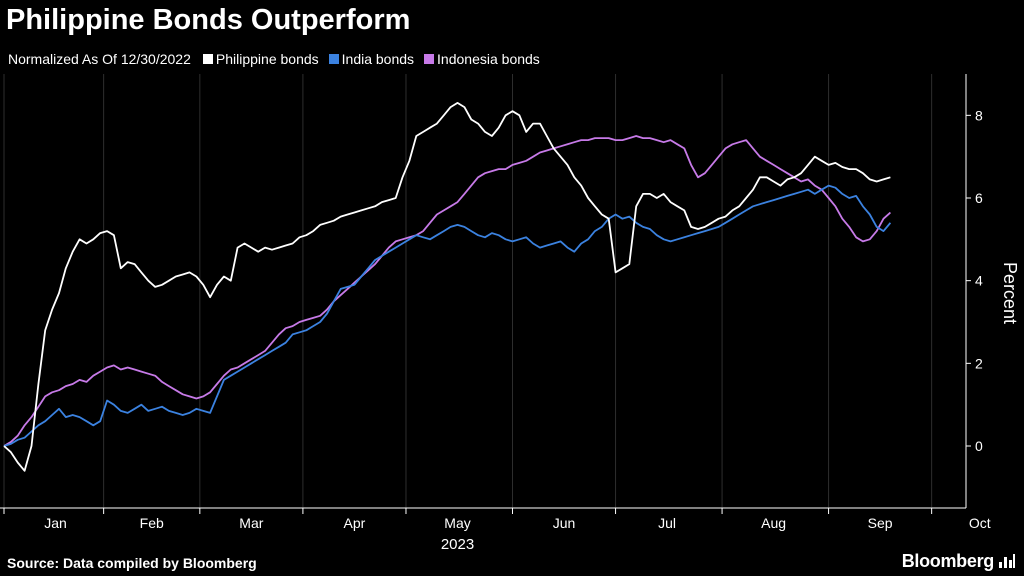 Image resolution: width=1024 pixels, height=576 pixels. What do you see at coordinates (378, 59) in the screenshot?
I see `legend-label-india: India bonds` at bounding box center [378, 59].